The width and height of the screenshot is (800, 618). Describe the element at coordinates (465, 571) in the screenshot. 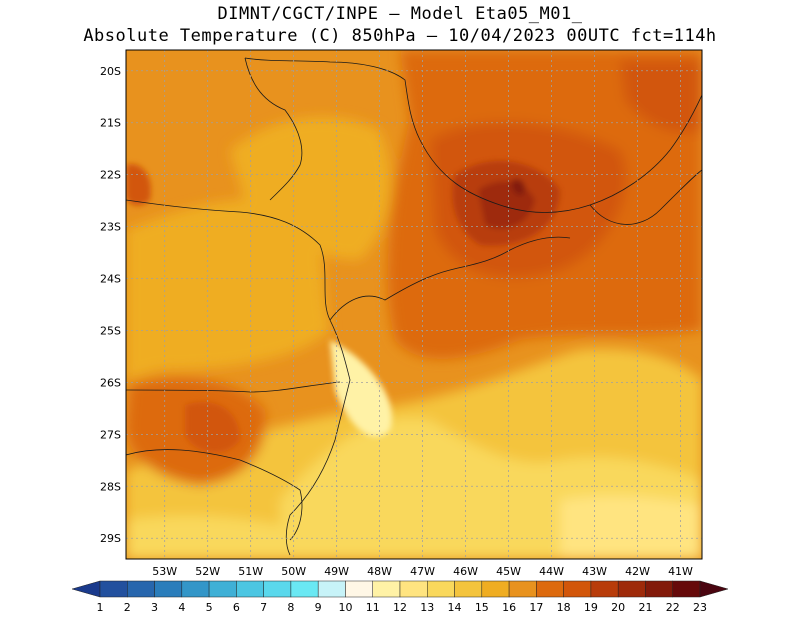

I see `lon-tick-label: 46W` at that location.